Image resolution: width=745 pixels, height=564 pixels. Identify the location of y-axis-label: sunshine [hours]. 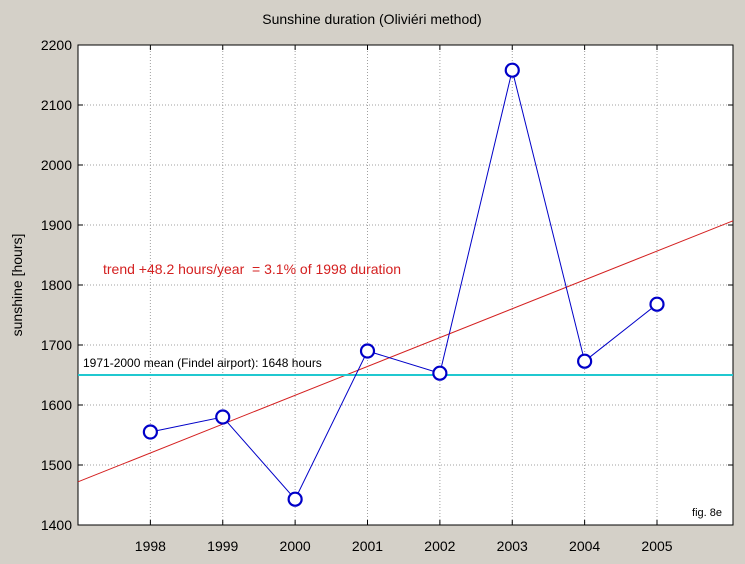
(17, 285).